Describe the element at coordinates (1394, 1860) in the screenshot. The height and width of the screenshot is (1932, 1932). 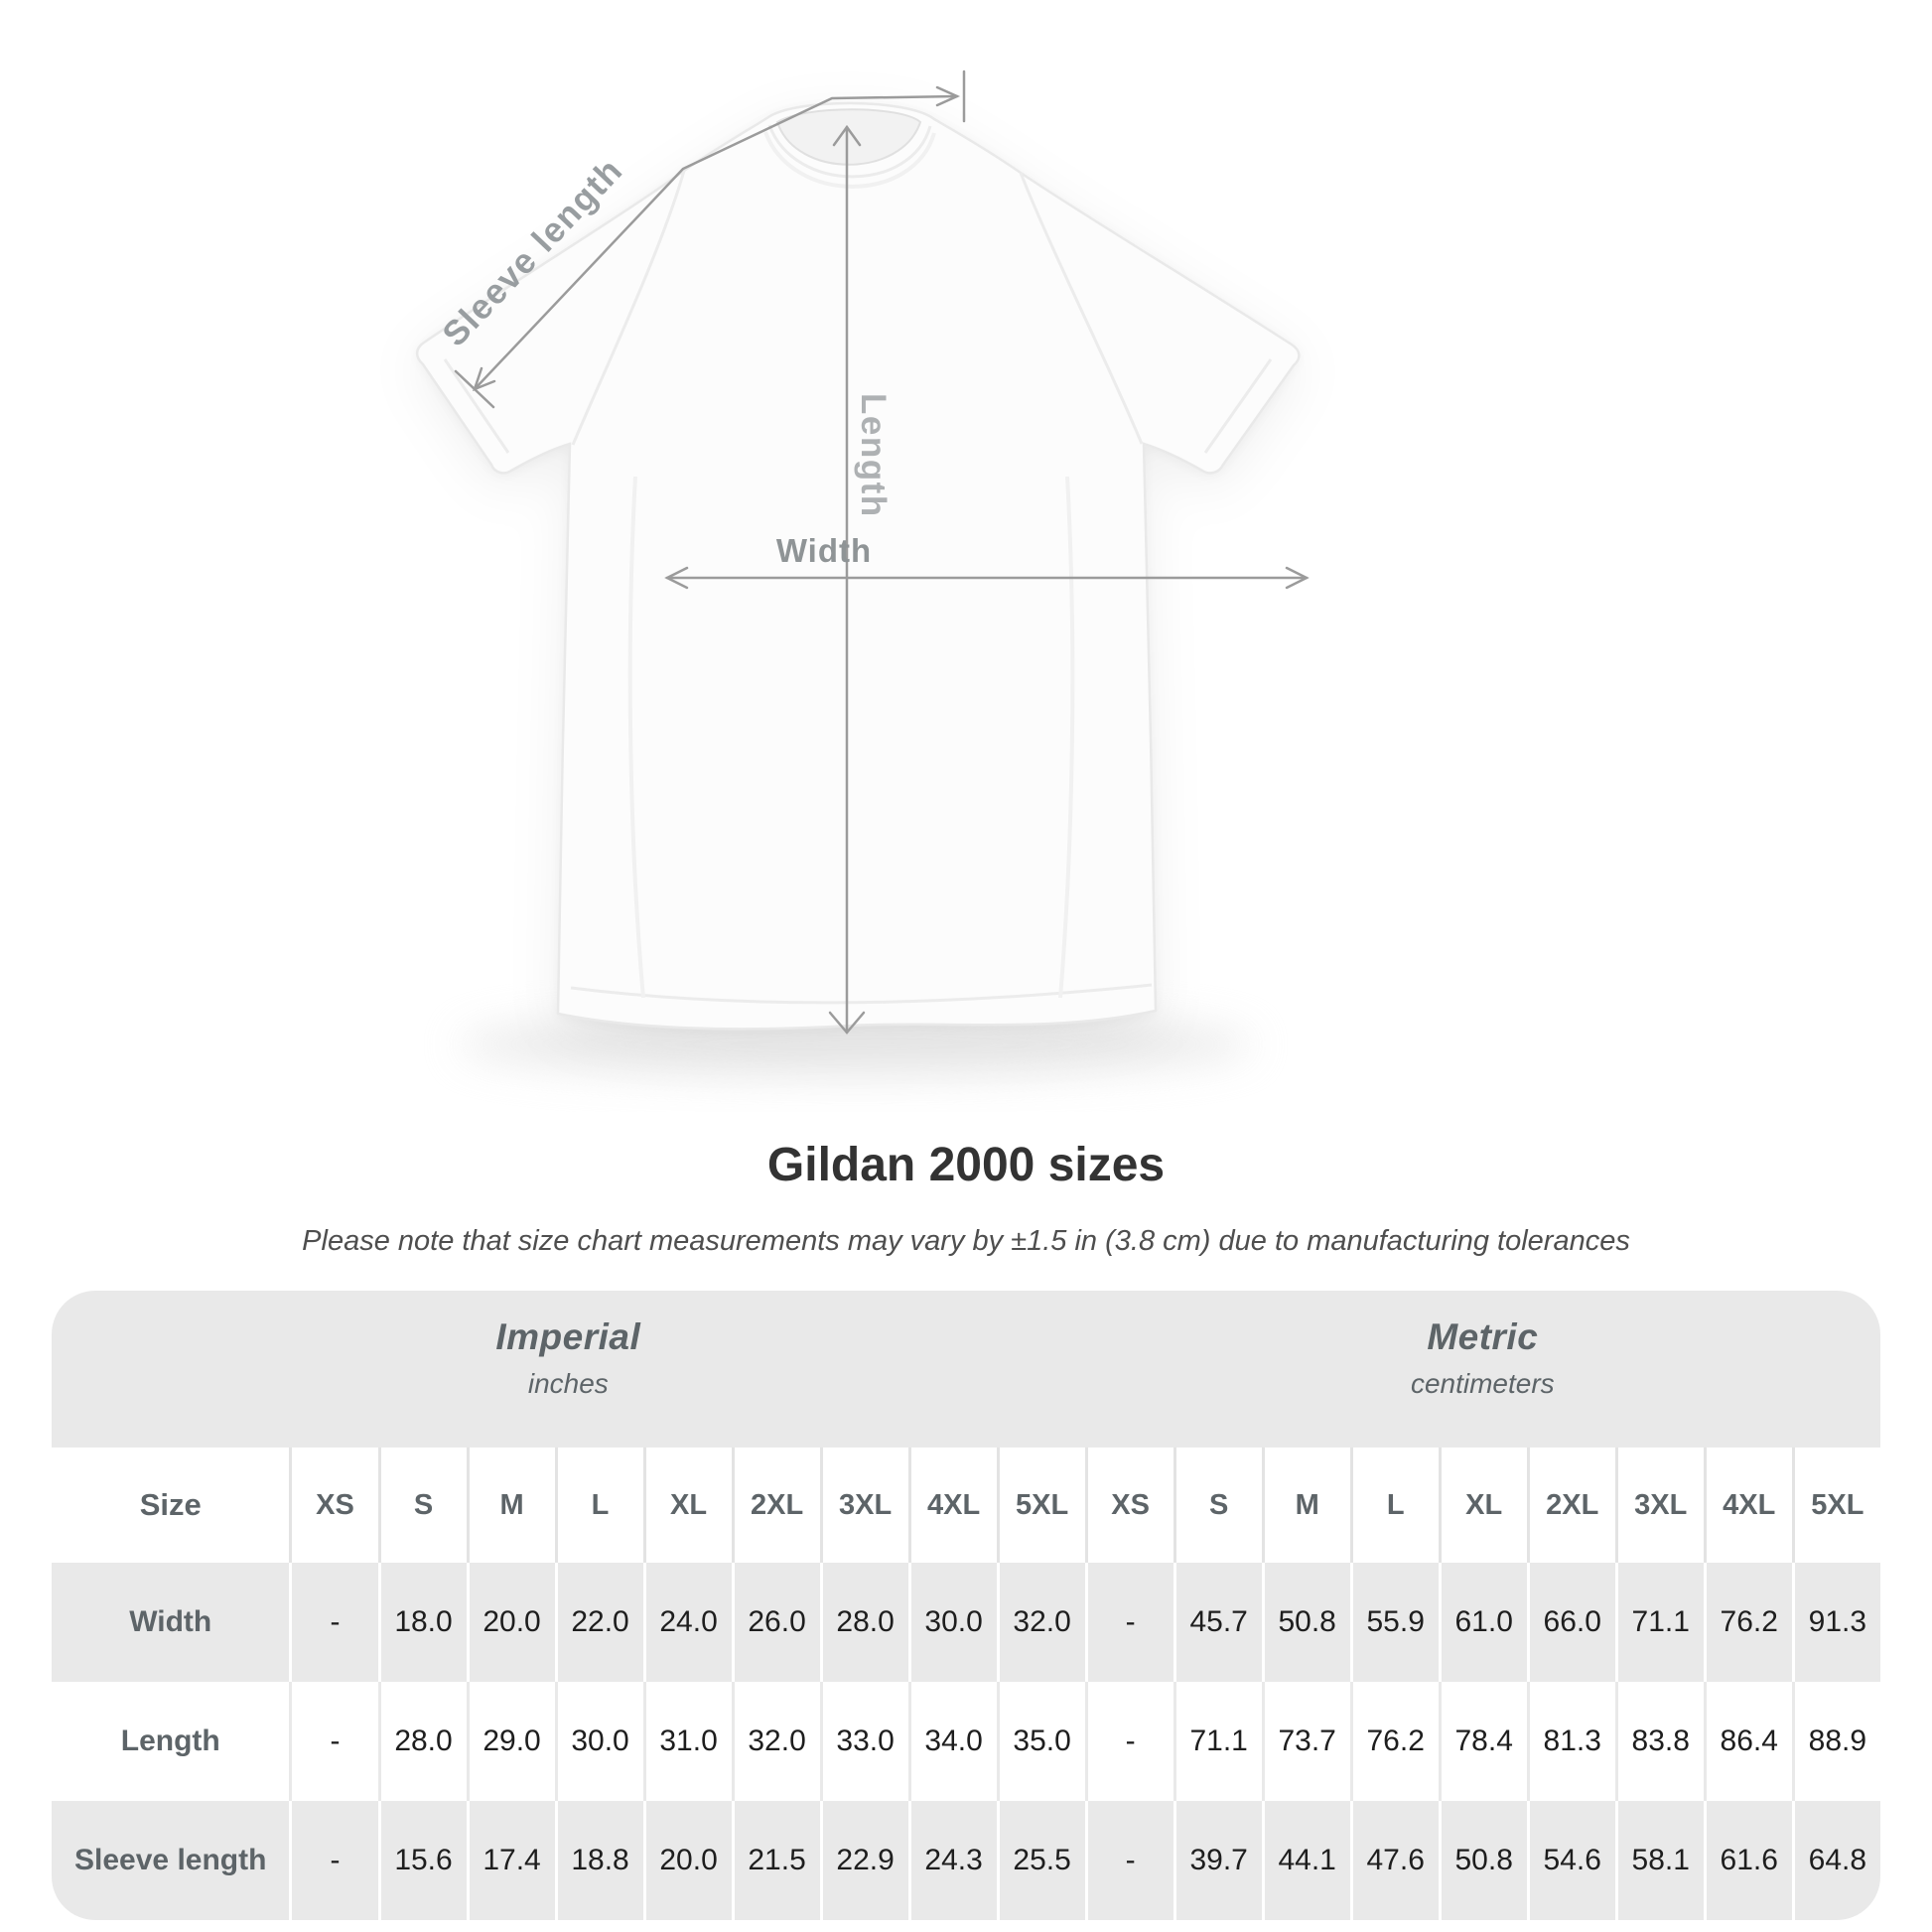
I see `table-cell: 47.6` at that location.